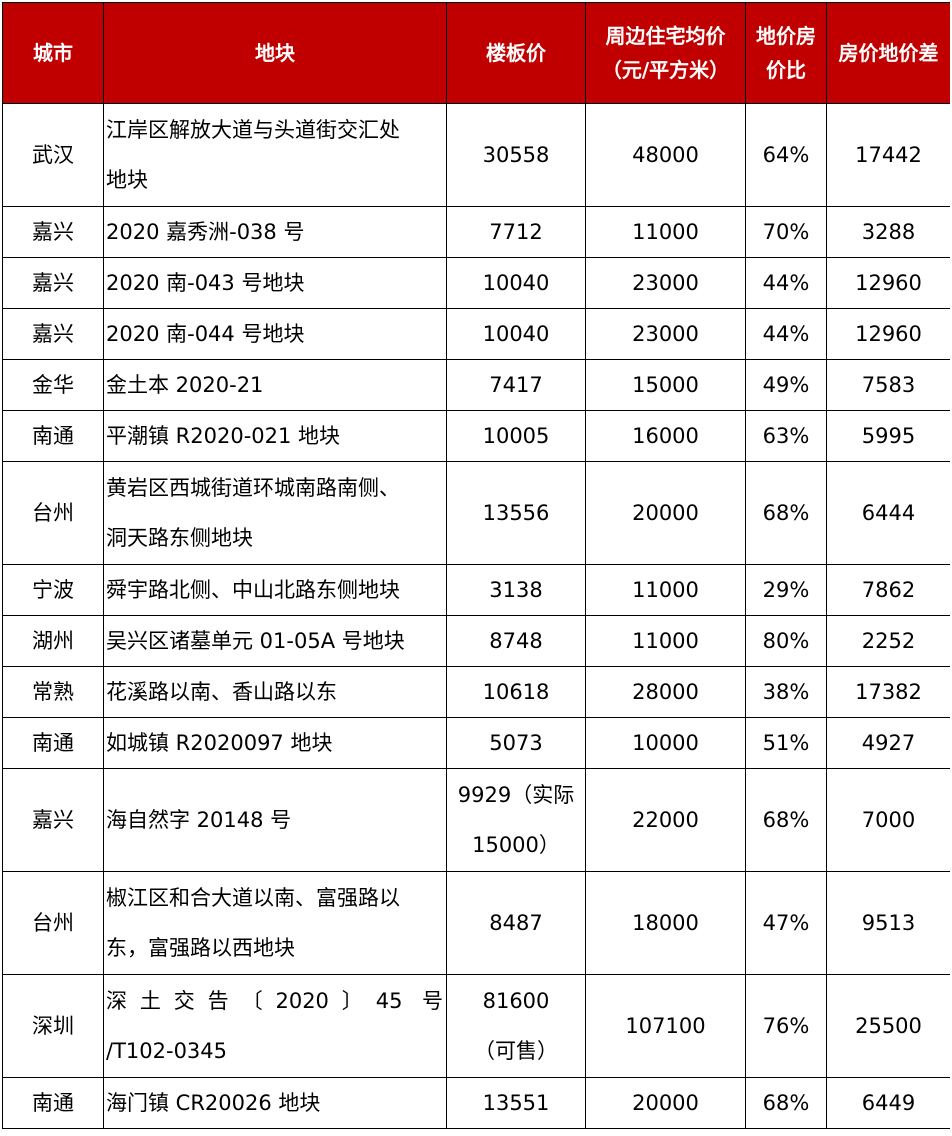  I want to click on table-cell: 3288, so click(888, 232).